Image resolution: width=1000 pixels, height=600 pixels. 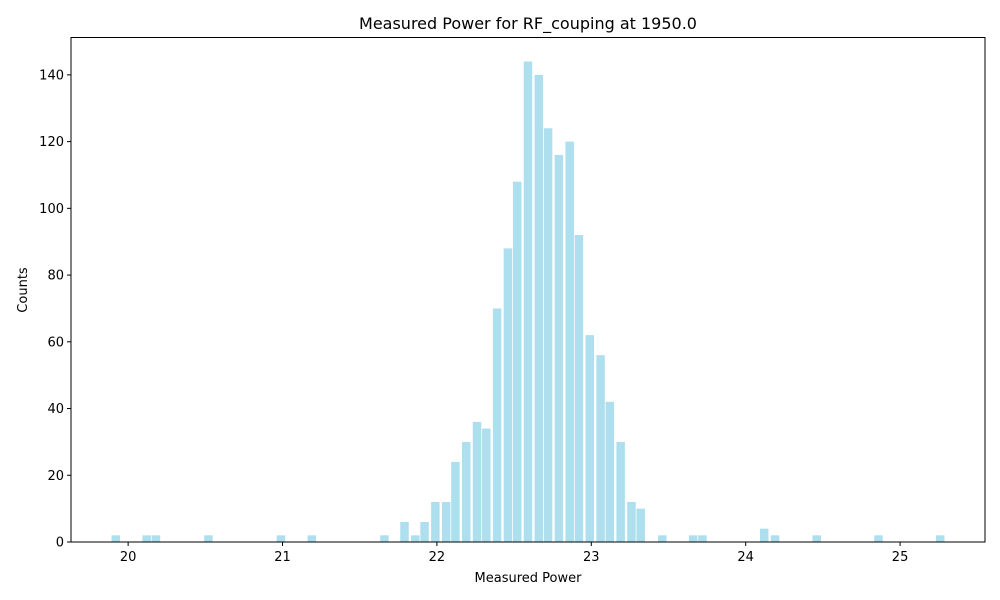 I want to click on x-tick-label: 21, so click(x=282, y=557).